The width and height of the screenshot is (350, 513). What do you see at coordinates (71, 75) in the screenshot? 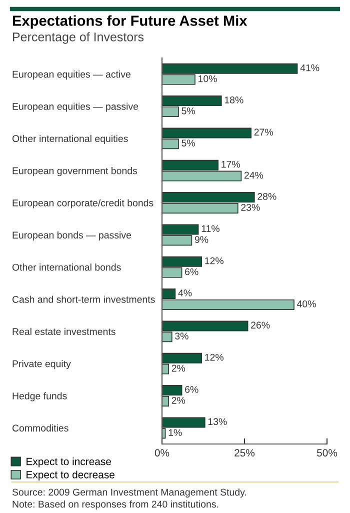
I see `y-tick-label: European equities — active` at bounding box center [71, 75].